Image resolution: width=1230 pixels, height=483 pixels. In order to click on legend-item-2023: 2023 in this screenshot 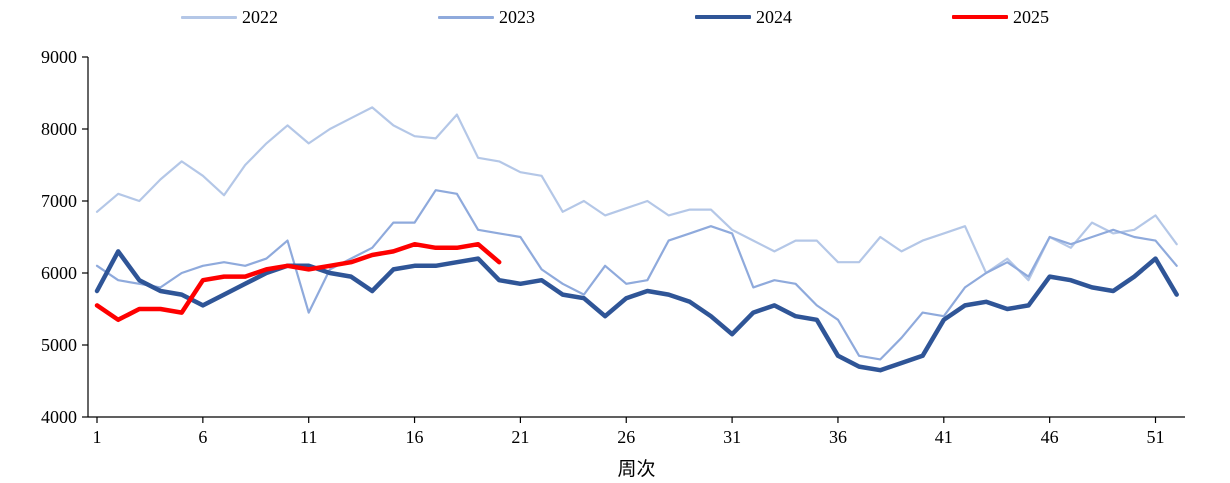, I will do `click(486, 17)`.